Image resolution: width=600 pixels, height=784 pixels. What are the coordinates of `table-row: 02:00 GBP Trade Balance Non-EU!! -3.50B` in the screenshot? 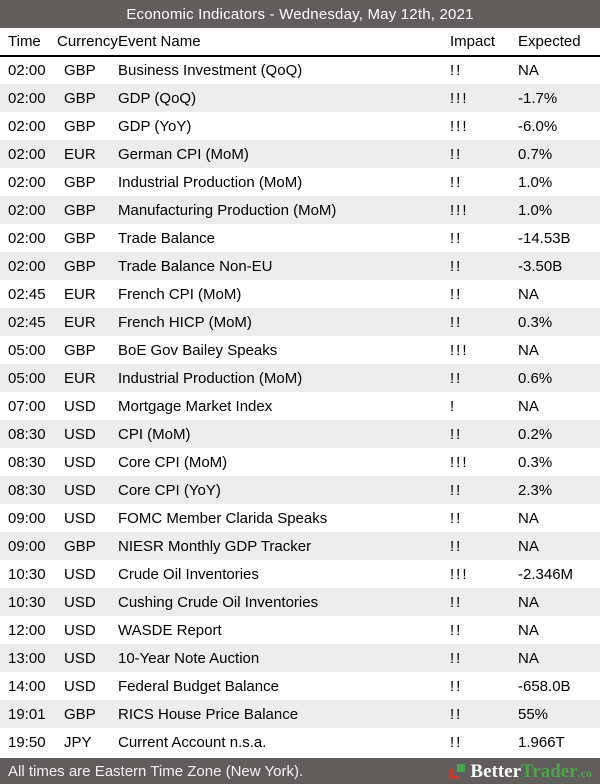 It's located at (300, 266).